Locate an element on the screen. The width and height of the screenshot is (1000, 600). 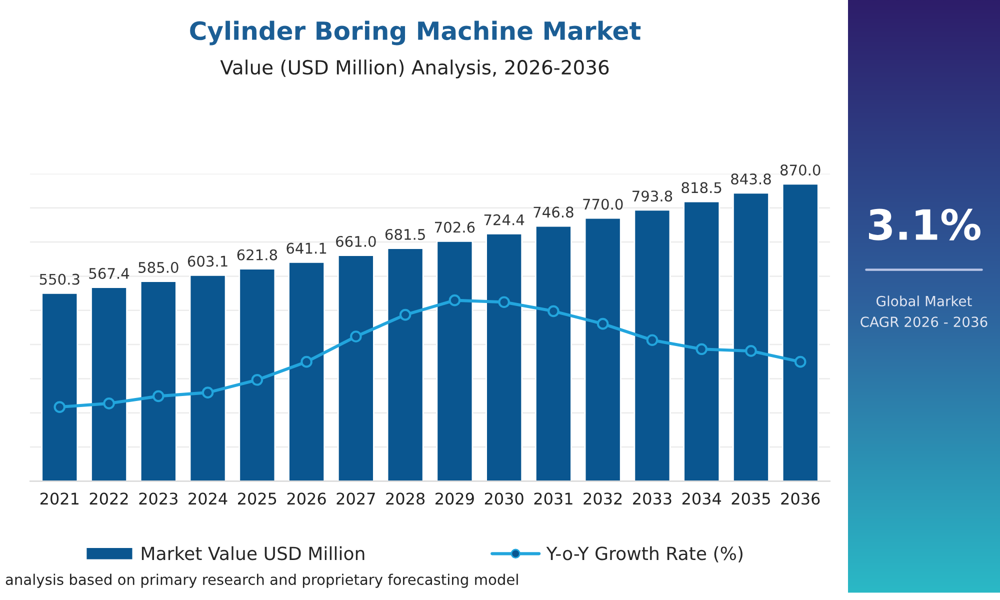
x-tick-label: 2031 is located at coordinates (553, 498).